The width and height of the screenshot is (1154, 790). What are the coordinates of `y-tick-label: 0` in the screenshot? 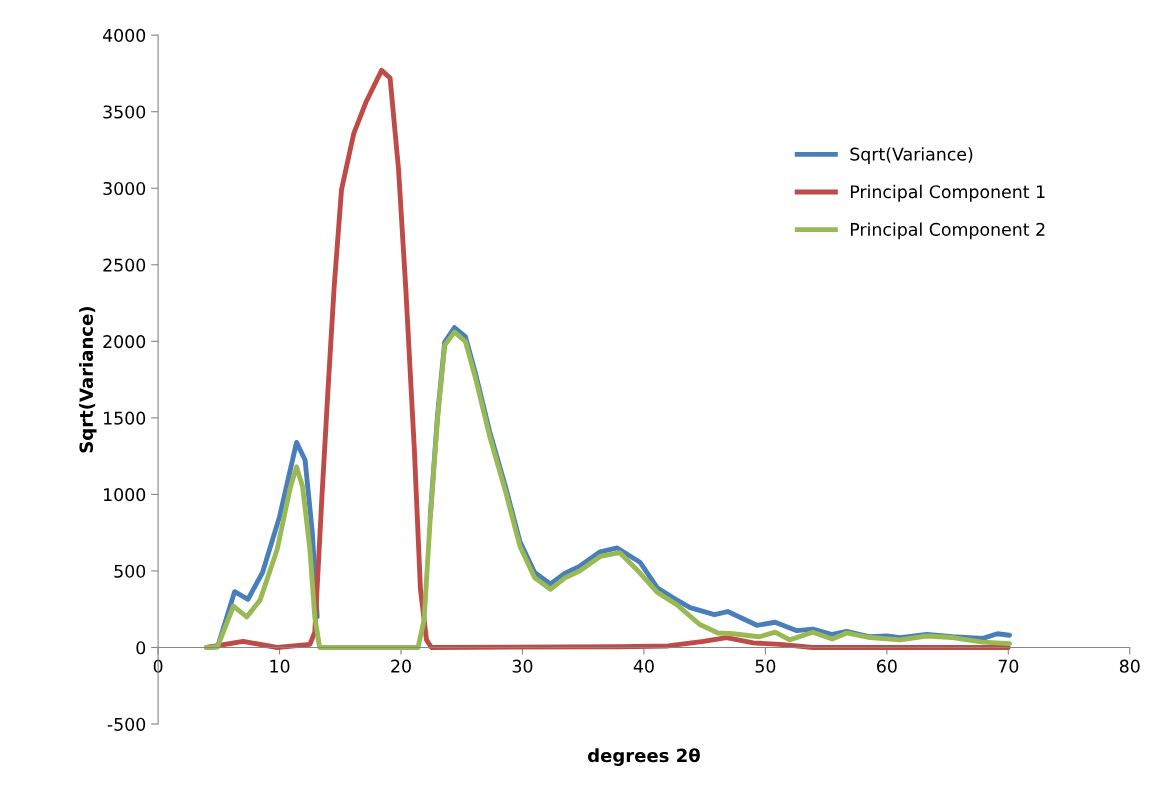 It's located at (141, 648).